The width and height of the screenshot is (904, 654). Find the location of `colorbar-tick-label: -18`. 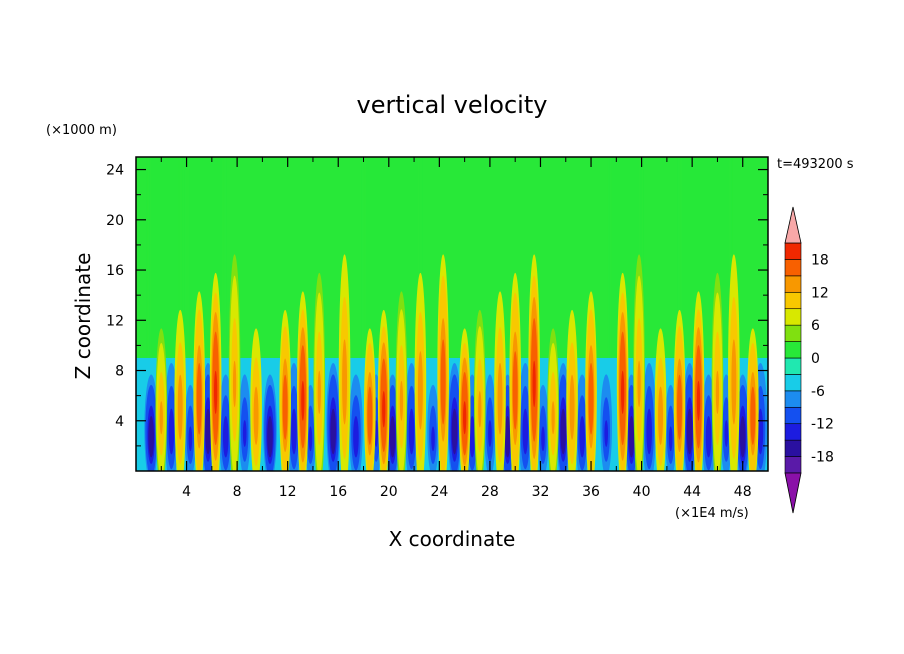

colorbar-tick-label: -18 is located at coordinates (822, 458).